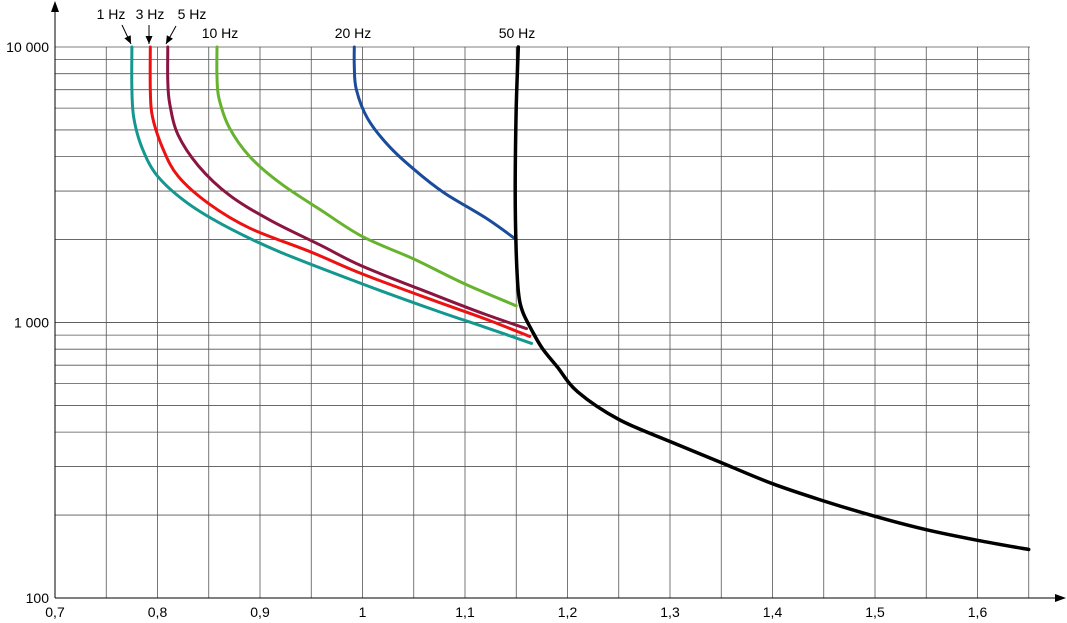  I want to click on x-tick-label: 0,7, so click(55, 612).